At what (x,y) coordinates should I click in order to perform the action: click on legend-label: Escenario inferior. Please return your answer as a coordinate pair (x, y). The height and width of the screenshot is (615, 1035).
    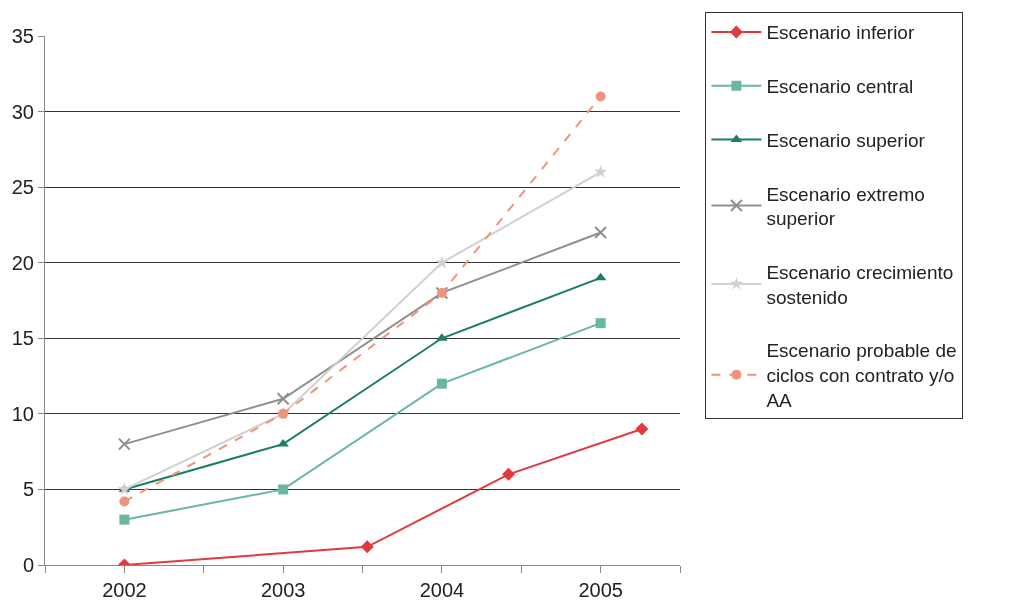
    Looking at the image, I should click on (840, 33).